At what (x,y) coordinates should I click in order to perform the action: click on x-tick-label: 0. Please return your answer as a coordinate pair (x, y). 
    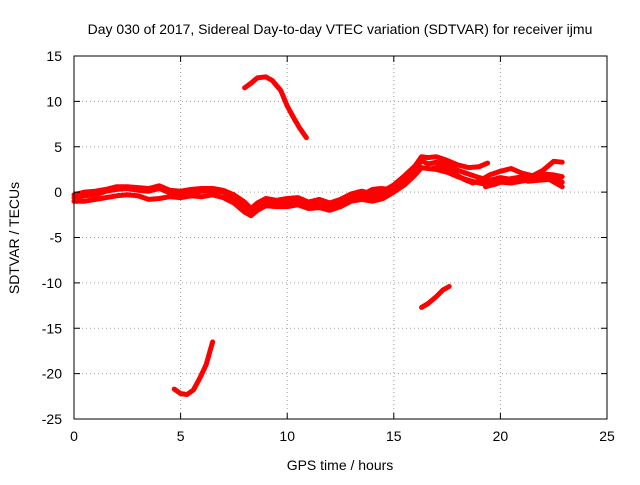
    Looking at the image, I should click on (74, 436).